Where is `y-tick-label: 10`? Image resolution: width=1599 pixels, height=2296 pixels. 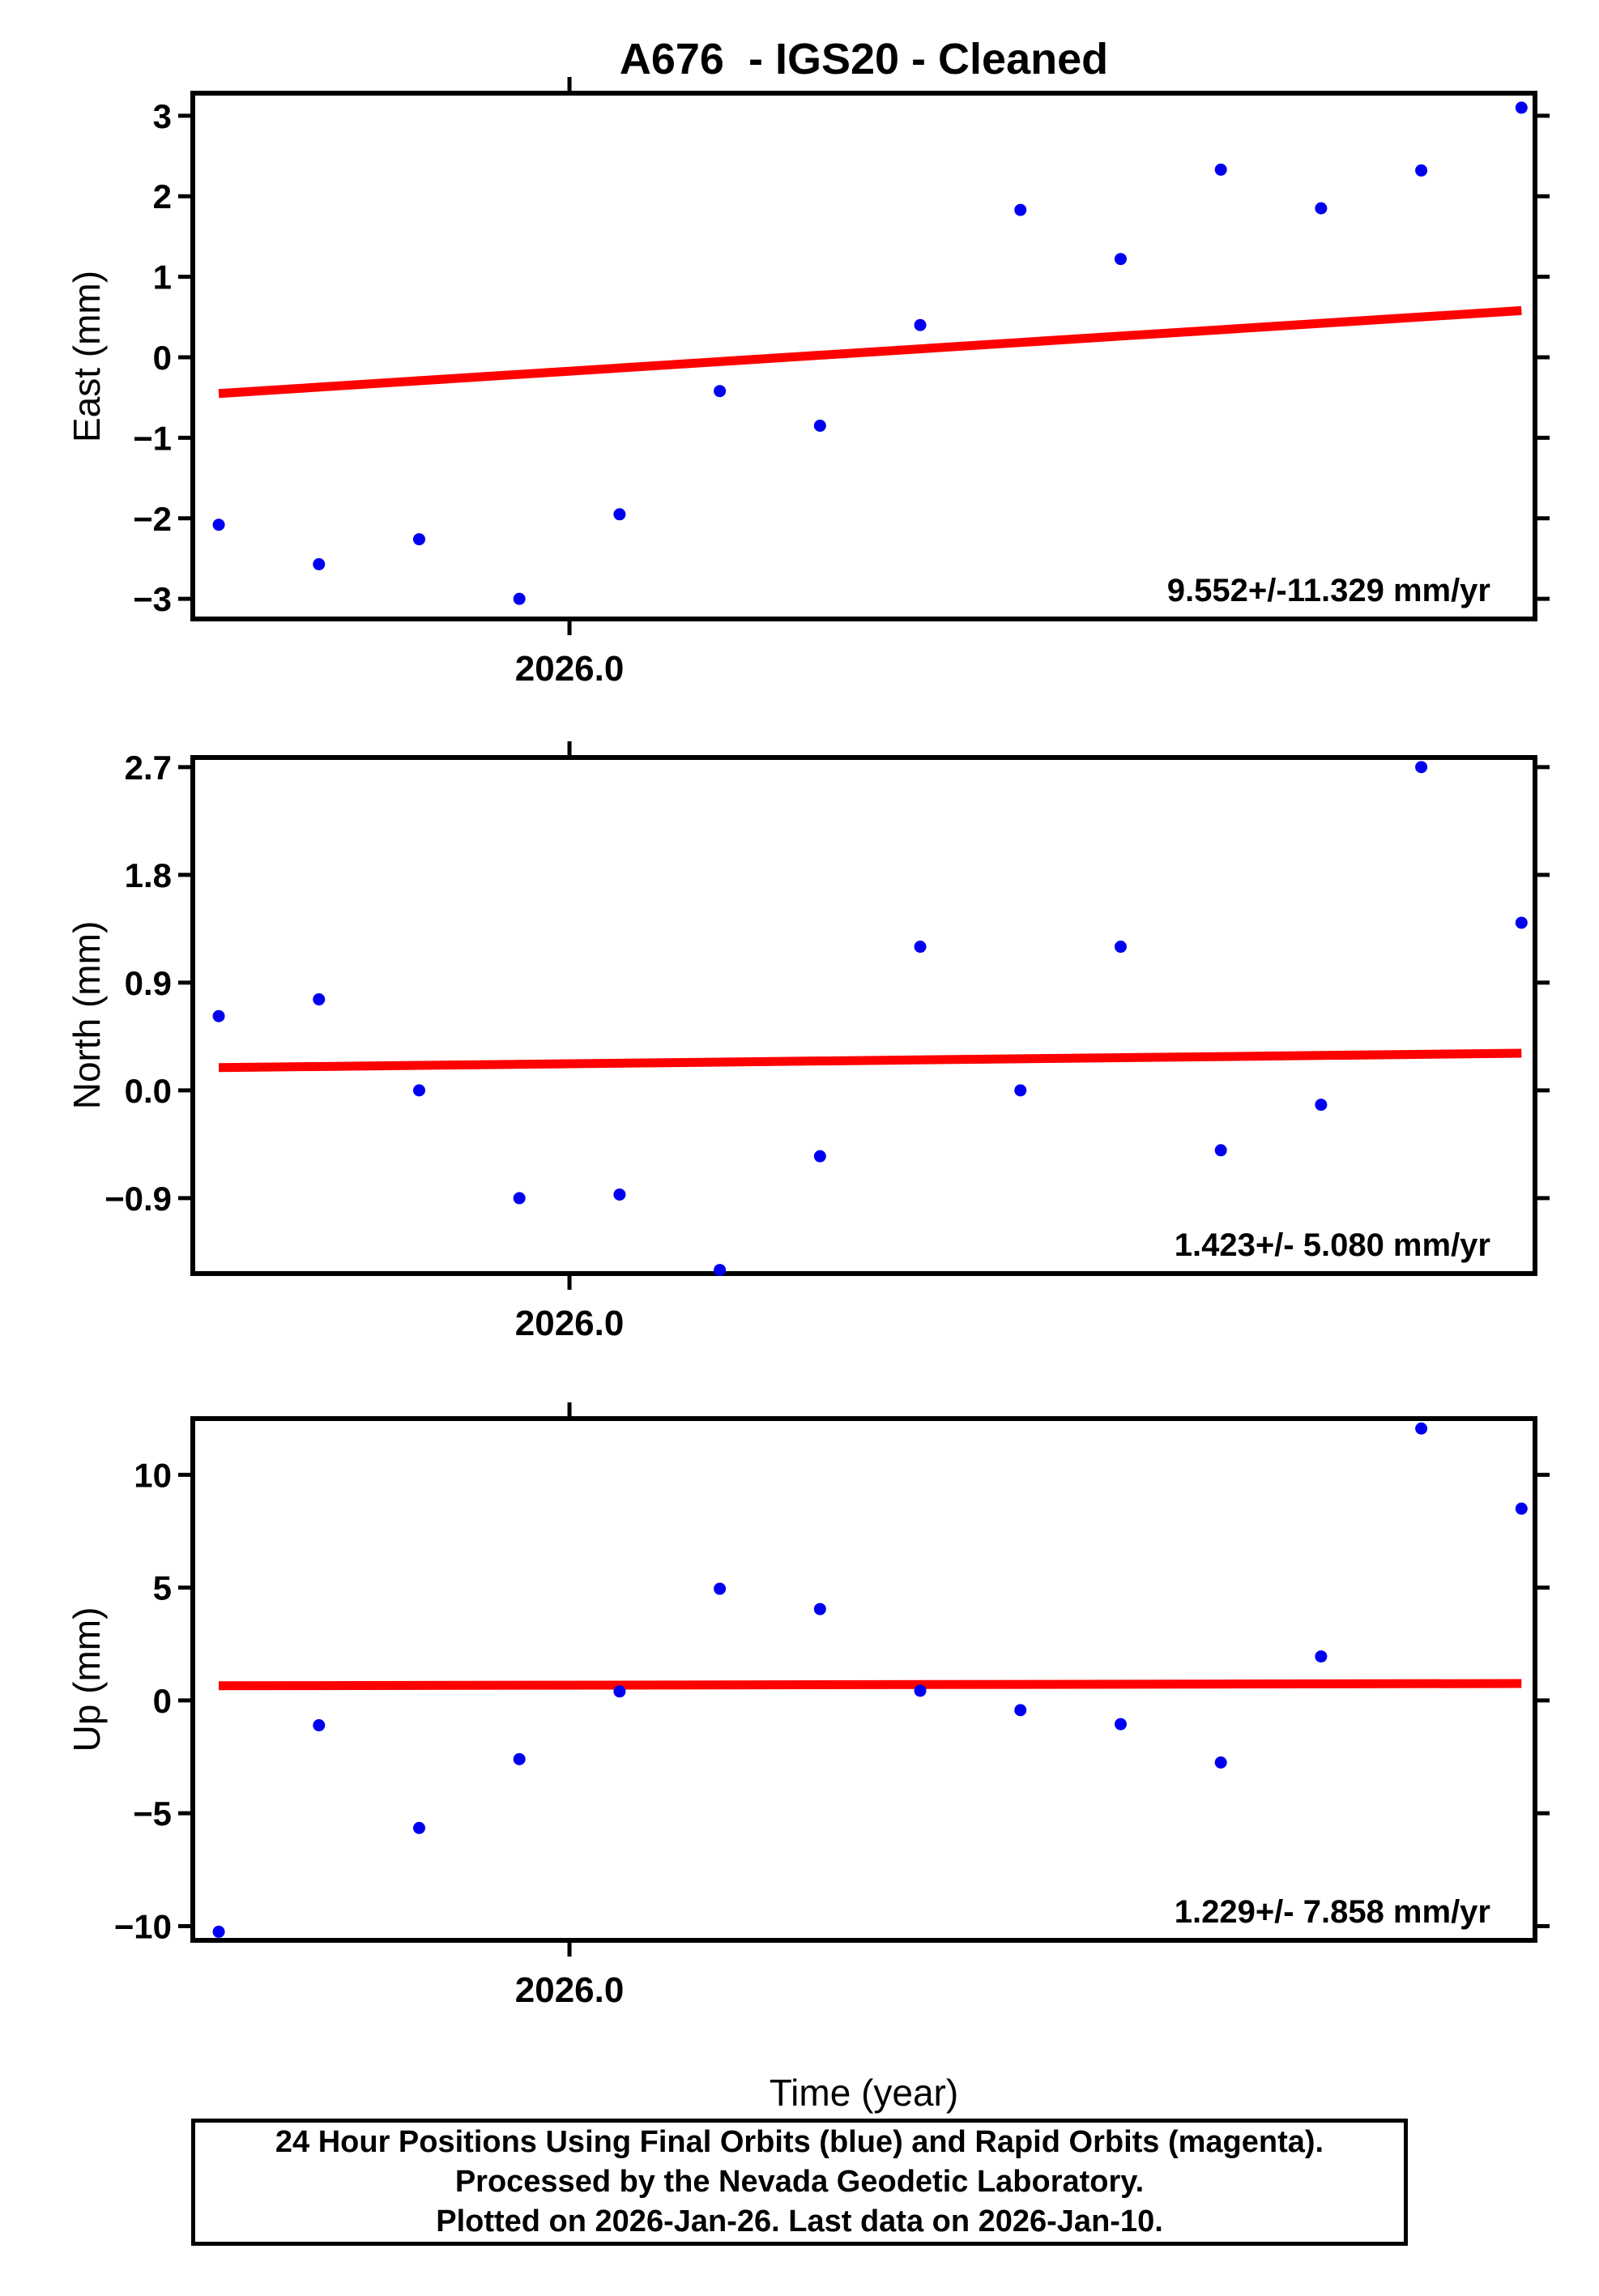
y-tick-label: 10 is located at coordinates (153, 1475).